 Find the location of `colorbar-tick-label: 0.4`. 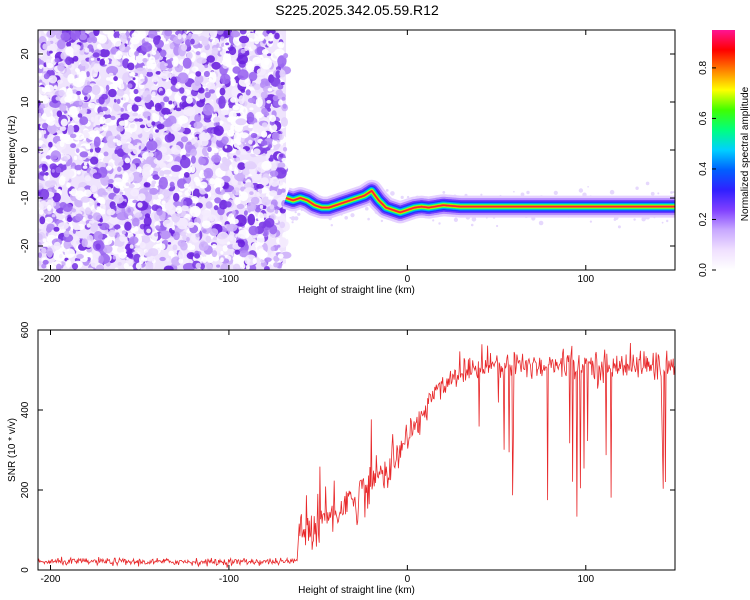

colorbar-tick-label: 0.4 is located at coordinates (703, 169).